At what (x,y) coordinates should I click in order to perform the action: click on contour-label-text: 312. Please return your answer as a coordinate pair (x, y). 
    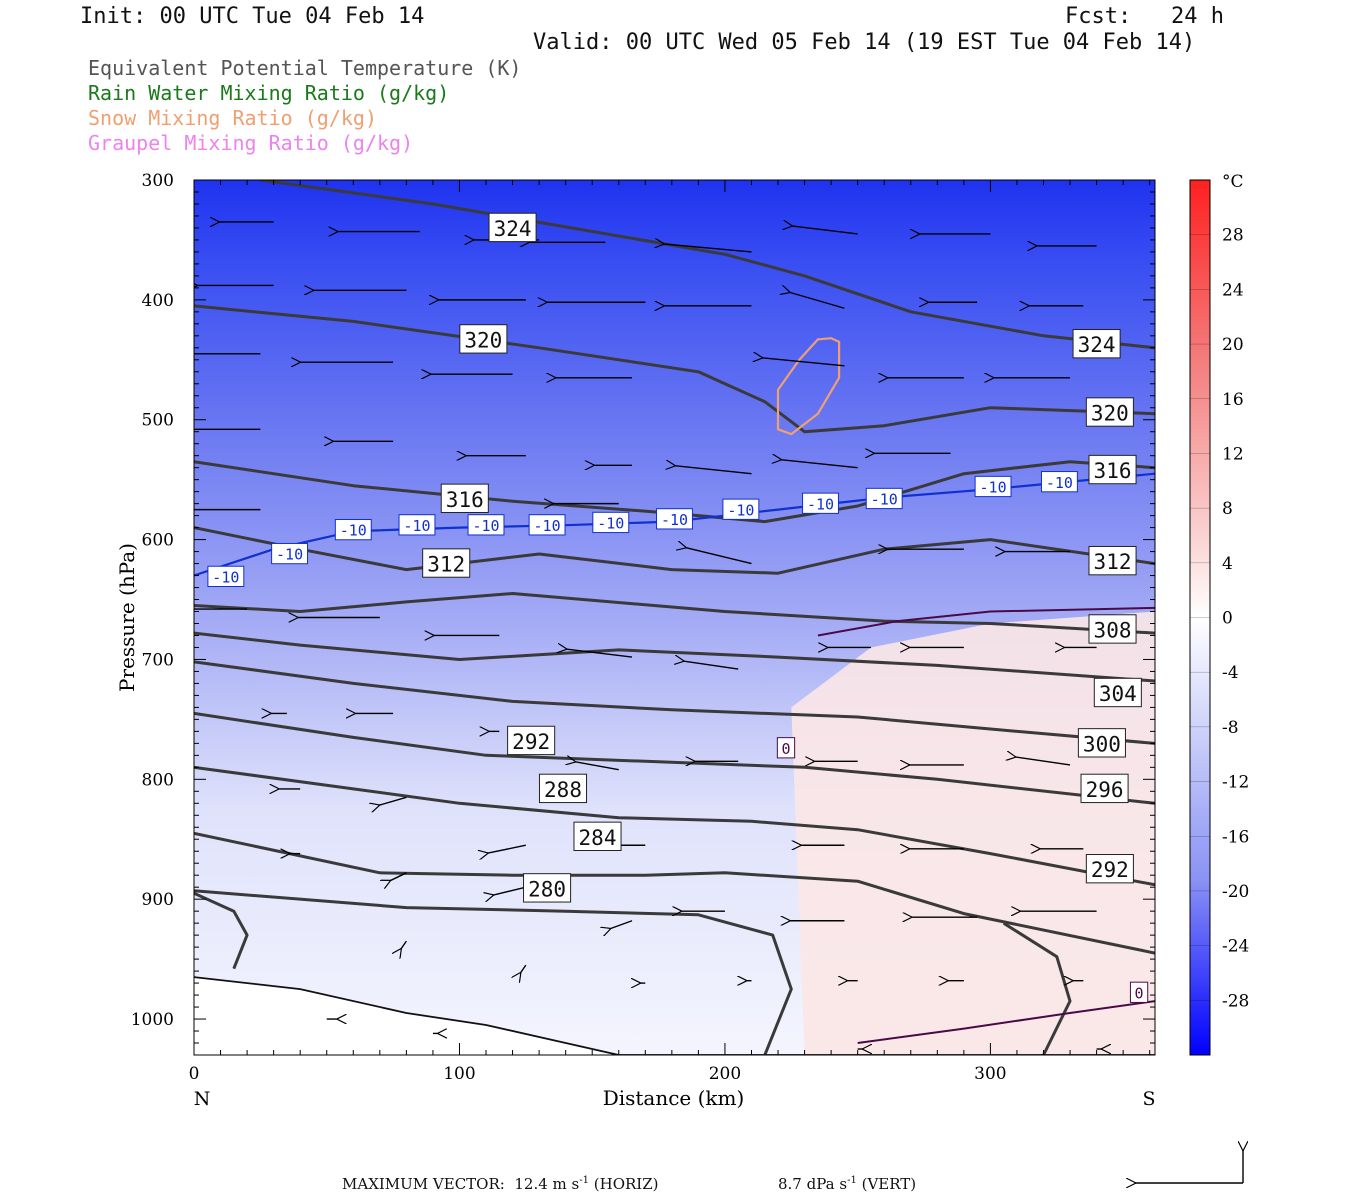
    Looking at the image, I should click on (1113, 562).